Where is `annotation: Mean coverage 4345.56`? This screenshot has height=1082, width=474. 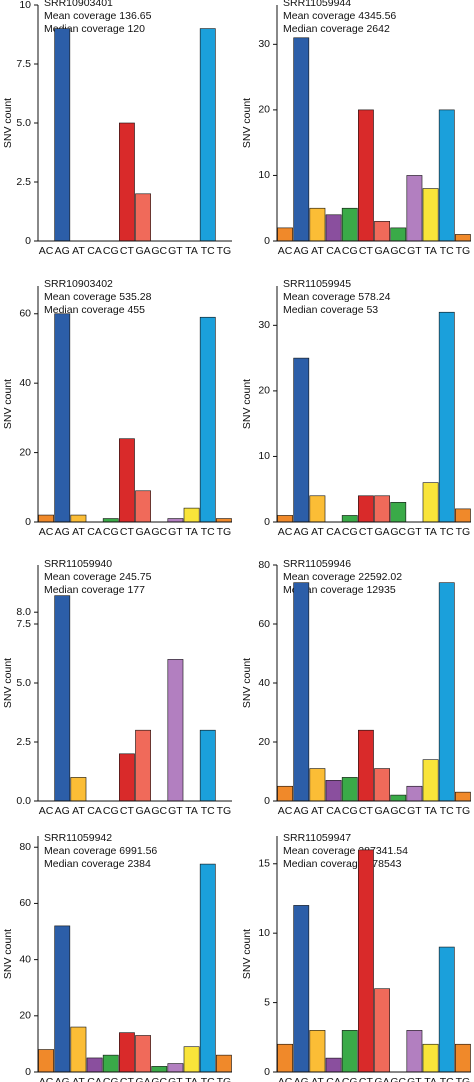 annotation: Mean coverage 4345.56 is located at coordinates (339, 16).